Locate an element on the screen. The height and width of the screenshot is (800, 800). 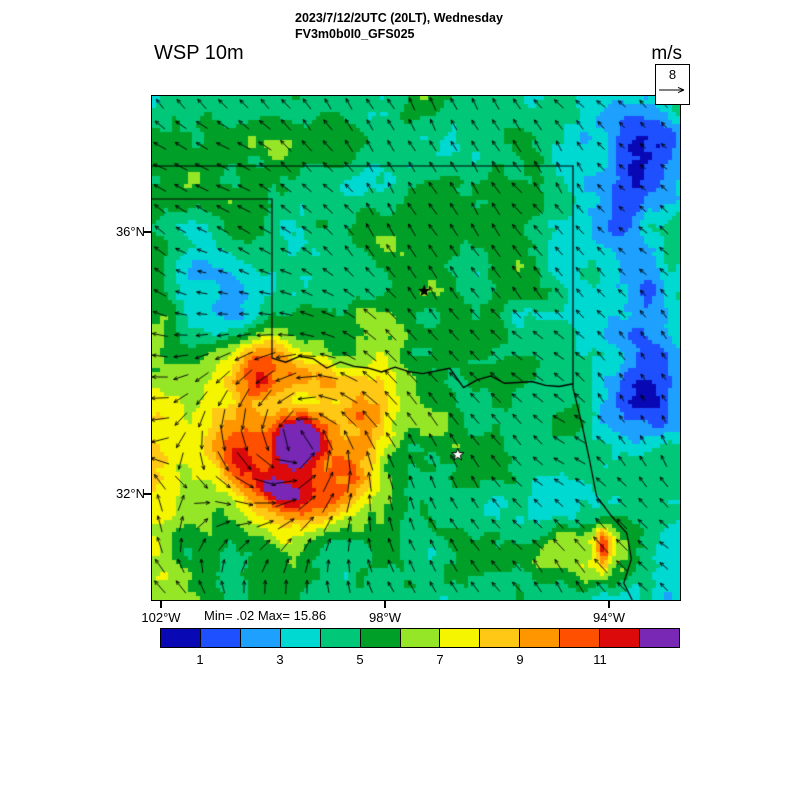
vector-reference-value: 8 is located at coordinates (672, 74).